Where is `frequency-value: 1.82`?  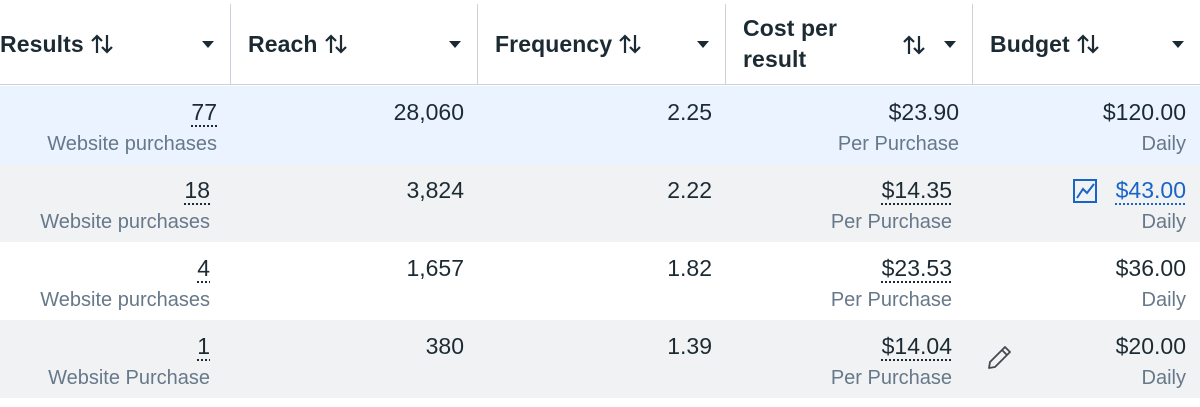
frequency-value: 1.82 is located at coordinates (689, 268).